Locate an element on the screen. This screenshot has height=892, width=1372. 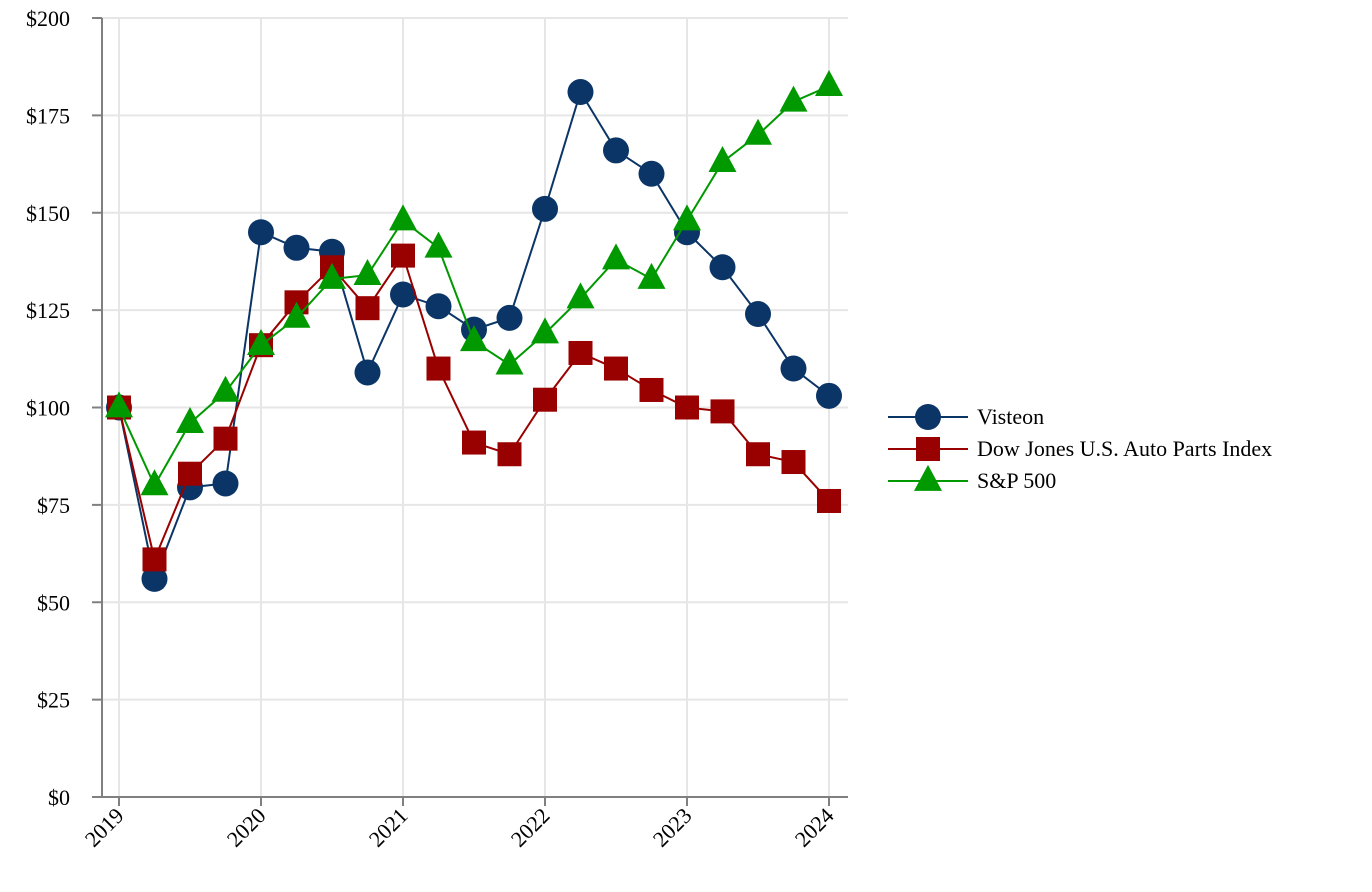
y-tick-label: $75 is located at coordinates (53, 505).